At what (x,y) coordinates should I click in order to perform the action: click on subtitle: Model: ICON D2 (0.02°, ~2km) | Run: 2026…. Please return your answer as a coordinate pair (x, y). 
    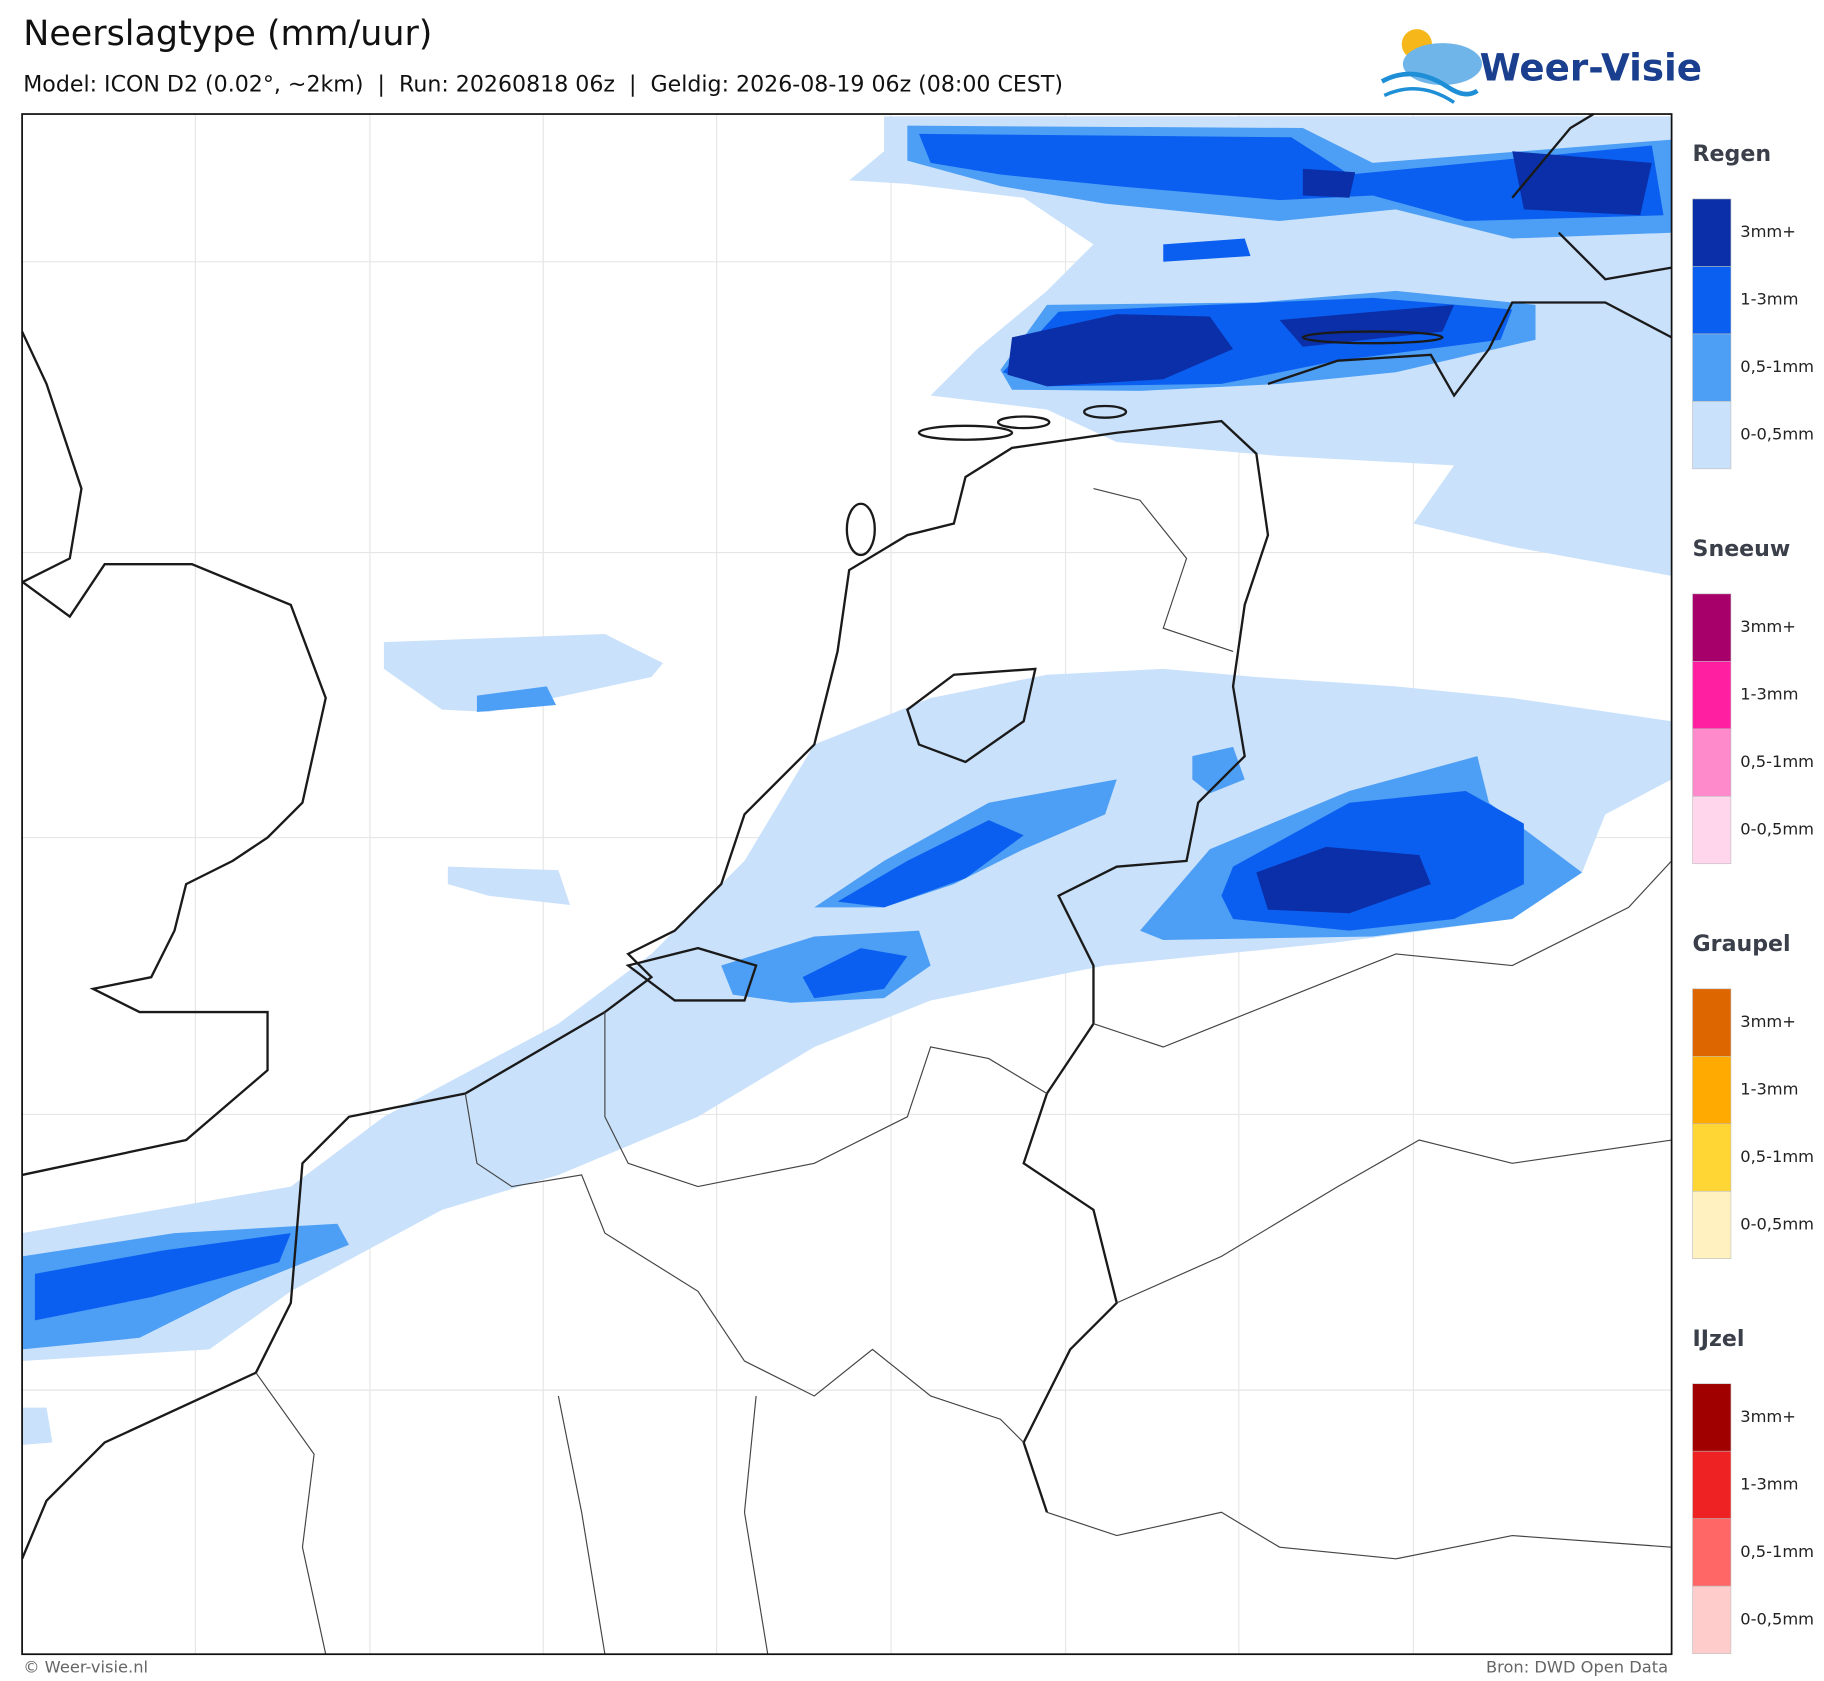
    Looking at the image, I should click on (543, 84).